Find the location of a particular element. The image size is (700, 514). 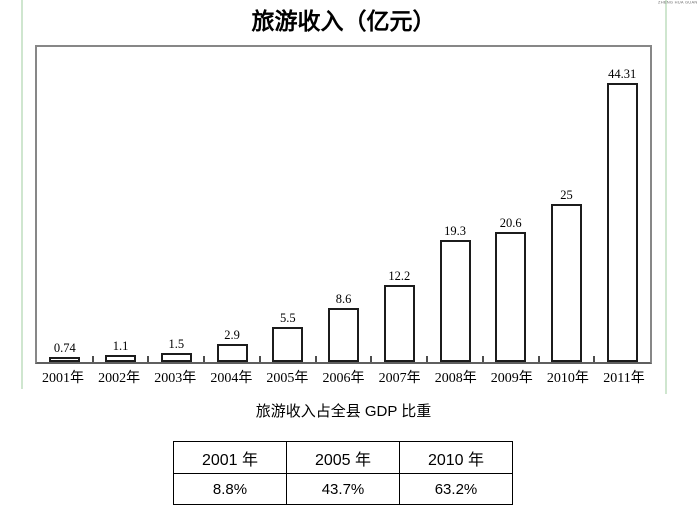

gdp-table-title: 旅游收入占全县 GDP 比重 is located at coordinates (343, 411).